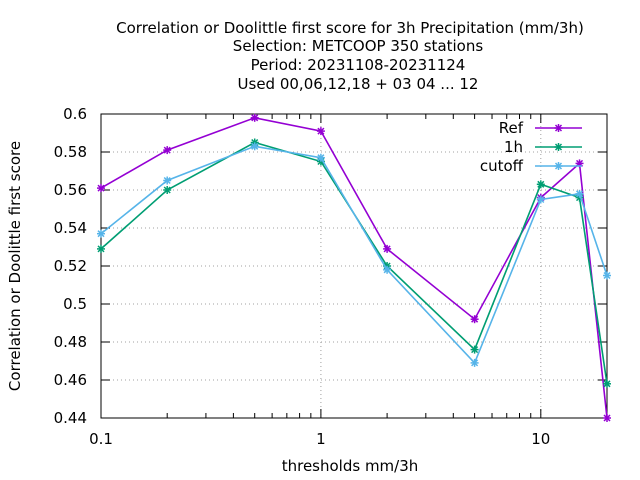 This screenshot has height=480, width=640. Describe the element at coordinates (358, 46) in the screenshot. I see `title-line-2: Selection: METCOOP 350 stations` at that location.